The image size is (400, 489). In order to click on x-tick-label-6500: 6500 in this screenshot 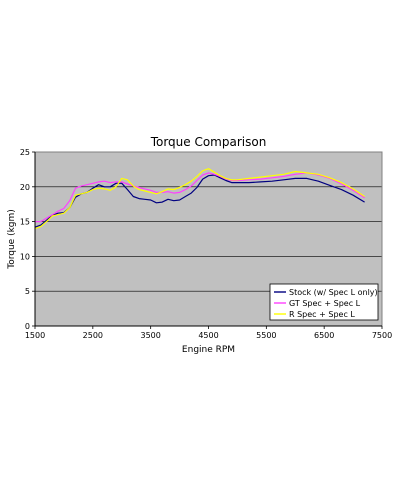, I will do `click(324, 335)`.